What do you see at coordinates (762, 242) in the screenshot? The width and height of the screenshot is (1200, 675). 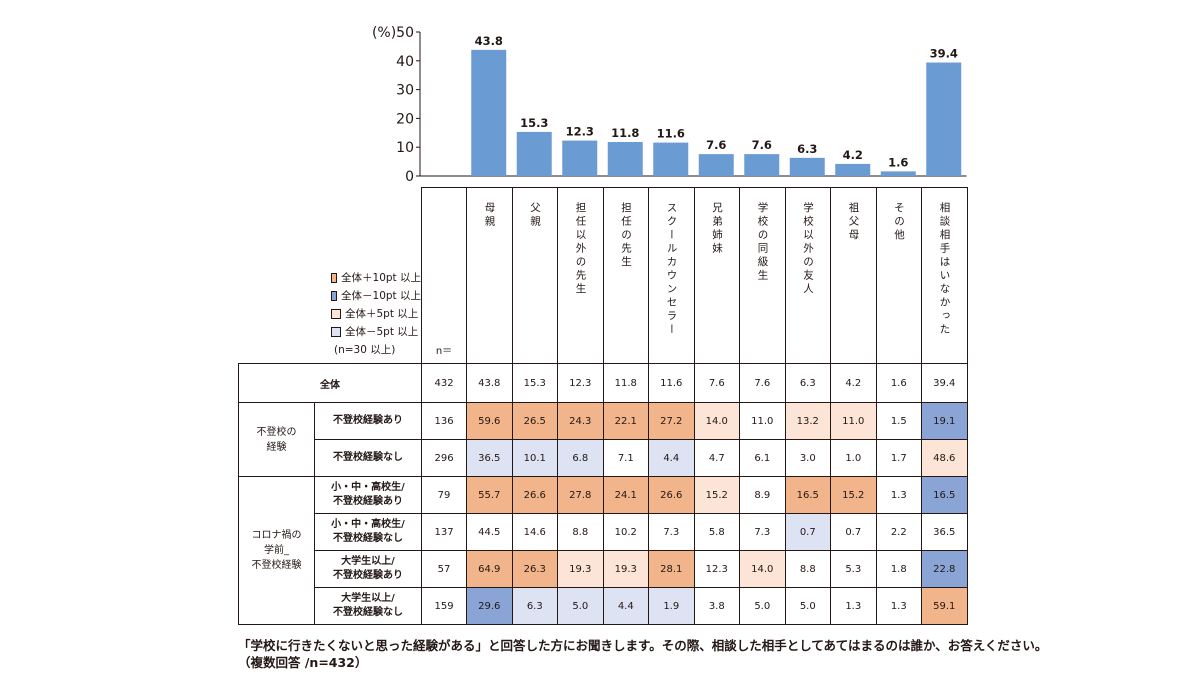 I see `category-label: 学校の同級生` at bounding box center [762, 242].